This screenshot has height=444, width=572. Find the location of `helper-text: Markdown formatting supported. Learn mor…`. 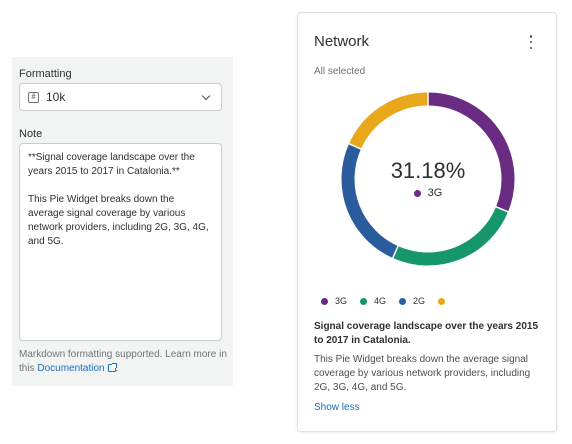

helper-text: Markdown formatting supported. Learn mor… is located at coordinates (123, 361).